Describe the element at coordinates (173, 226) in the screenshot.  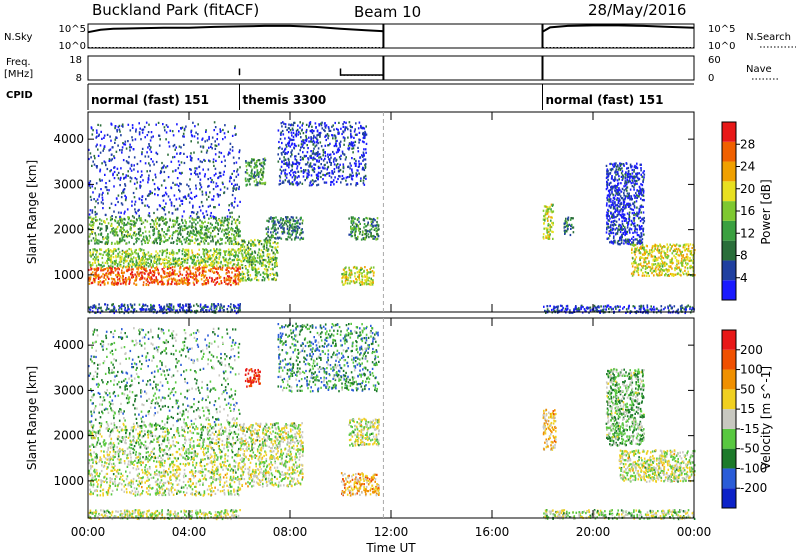
I see `range-cell-2047` at that location.